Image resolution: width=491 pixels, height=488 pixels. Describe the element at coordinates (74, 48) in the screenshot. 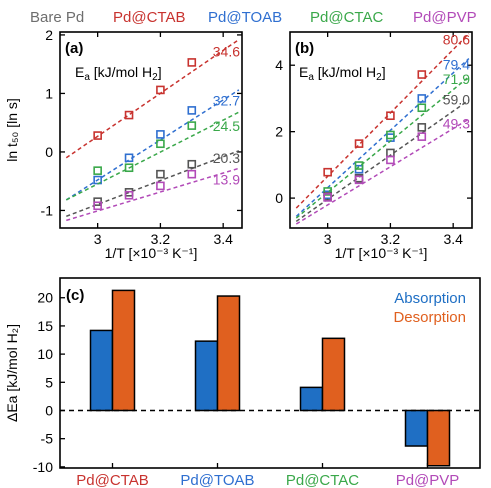

I see `panel-a-label: (a)` at that location.